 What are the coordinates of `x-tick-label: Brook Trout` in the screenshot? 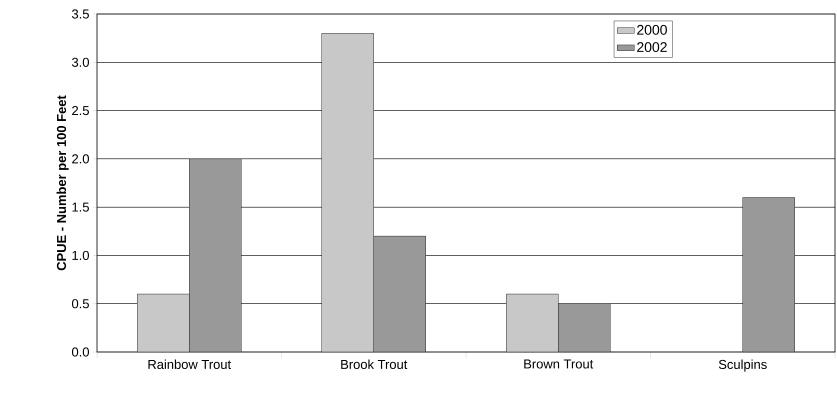 It's located at (374, 365).